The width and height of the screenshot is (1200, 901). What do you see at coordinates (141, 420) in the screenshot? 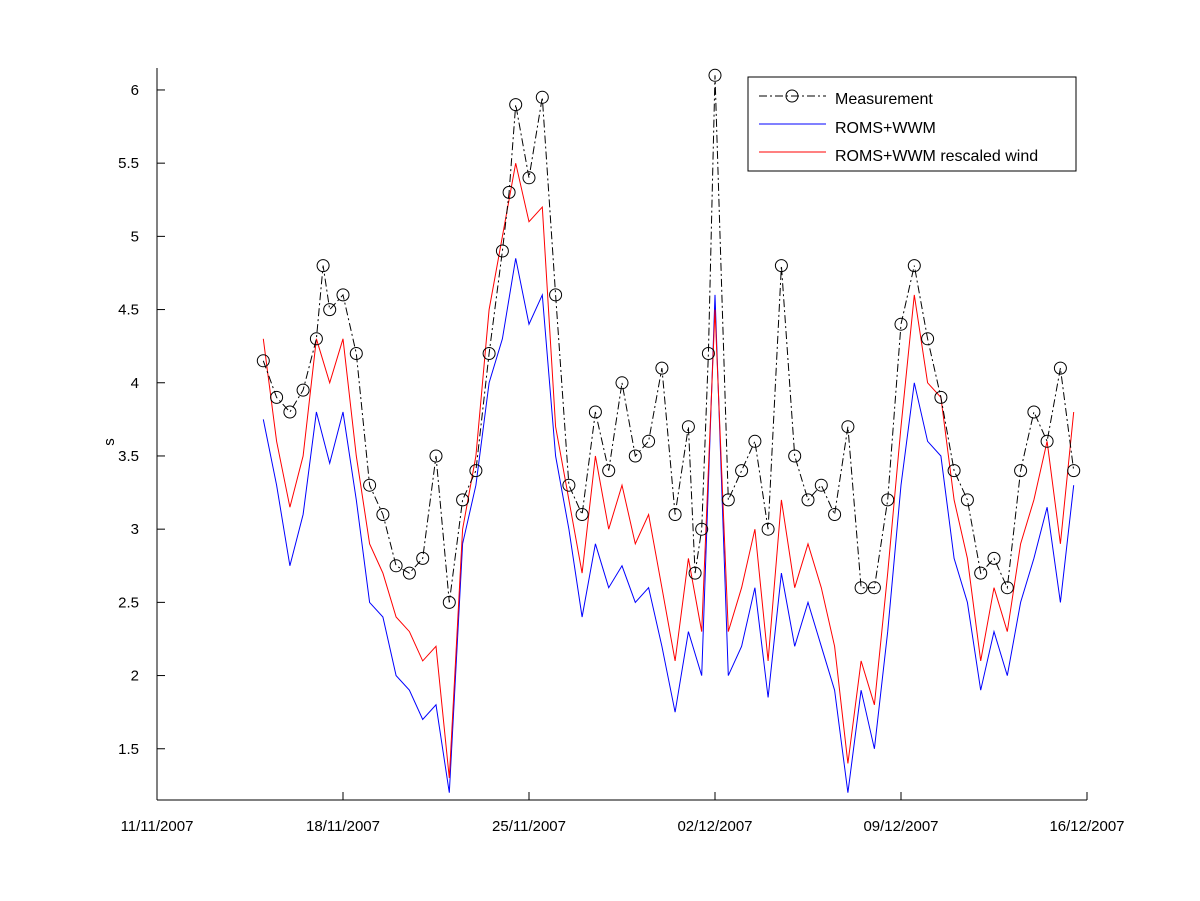
I see `y-tick-group: 1.5 2 2.5 3 3.5 4 4.5 5 5.5 6` at bounding box center [141, 420].